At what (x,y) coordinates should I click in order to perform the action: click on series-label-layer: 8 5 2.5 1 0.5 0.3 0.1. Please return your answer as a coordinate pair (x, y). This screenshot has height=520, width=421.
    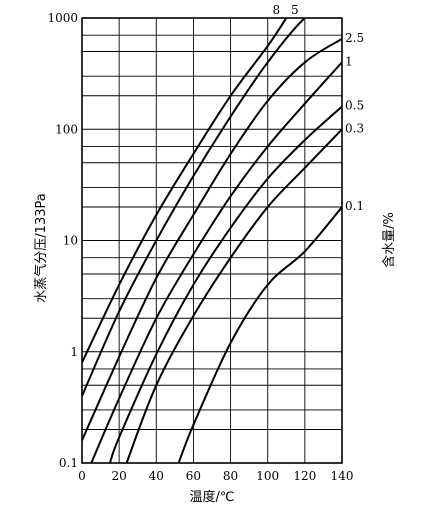
    Looking at the image, I should click on (318, 108).